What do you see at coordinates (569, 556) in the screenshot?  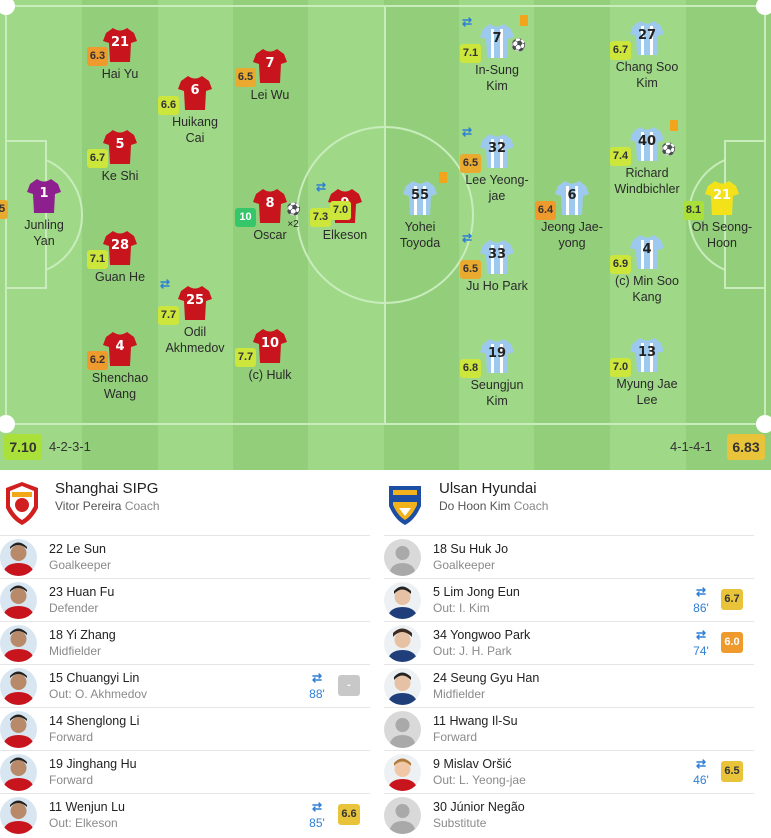 I see `list-item: 18 Su Huk Jo Goalkeeper` at bounding box center [569, 556].